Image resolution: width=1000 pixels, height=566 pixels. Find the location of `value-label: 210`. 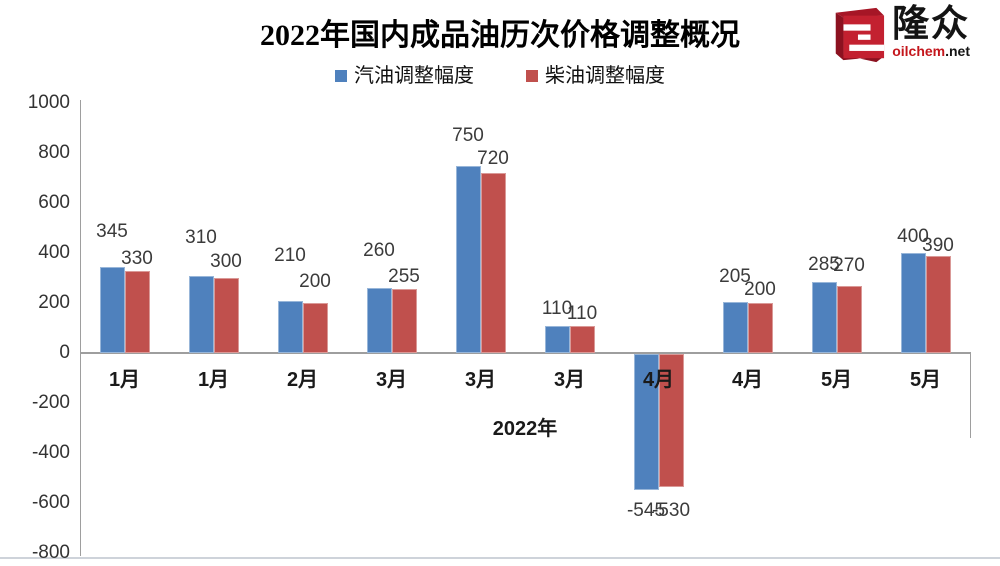

value-label: 210 is located at coordinates (290, 255).